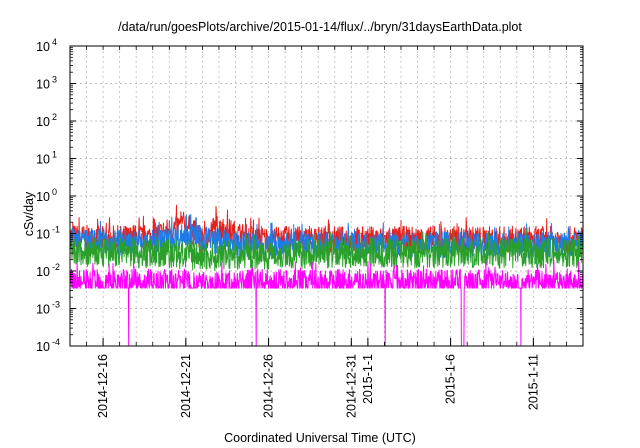 This screenshot has width=640, height=448. What do you see at coordinates (451, 379) in the screenshot?
I see `x-tick-label: 2015-1-6` at bounding box center [451, 379].